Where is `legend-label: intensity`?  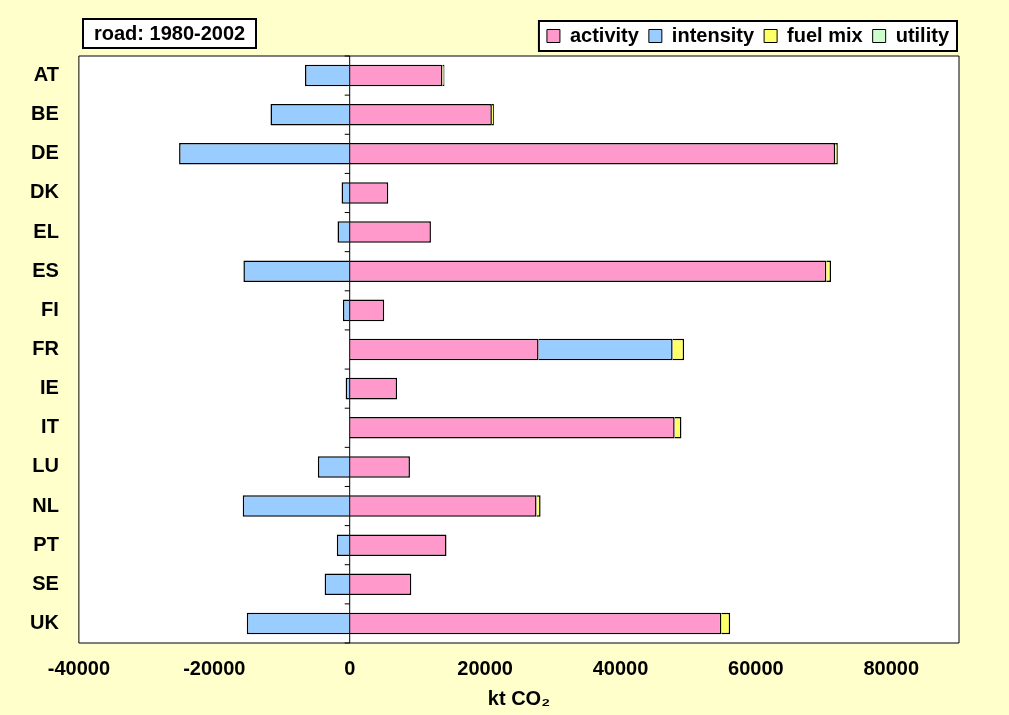 legend-label: intensity is located at coordinates (713, 34).